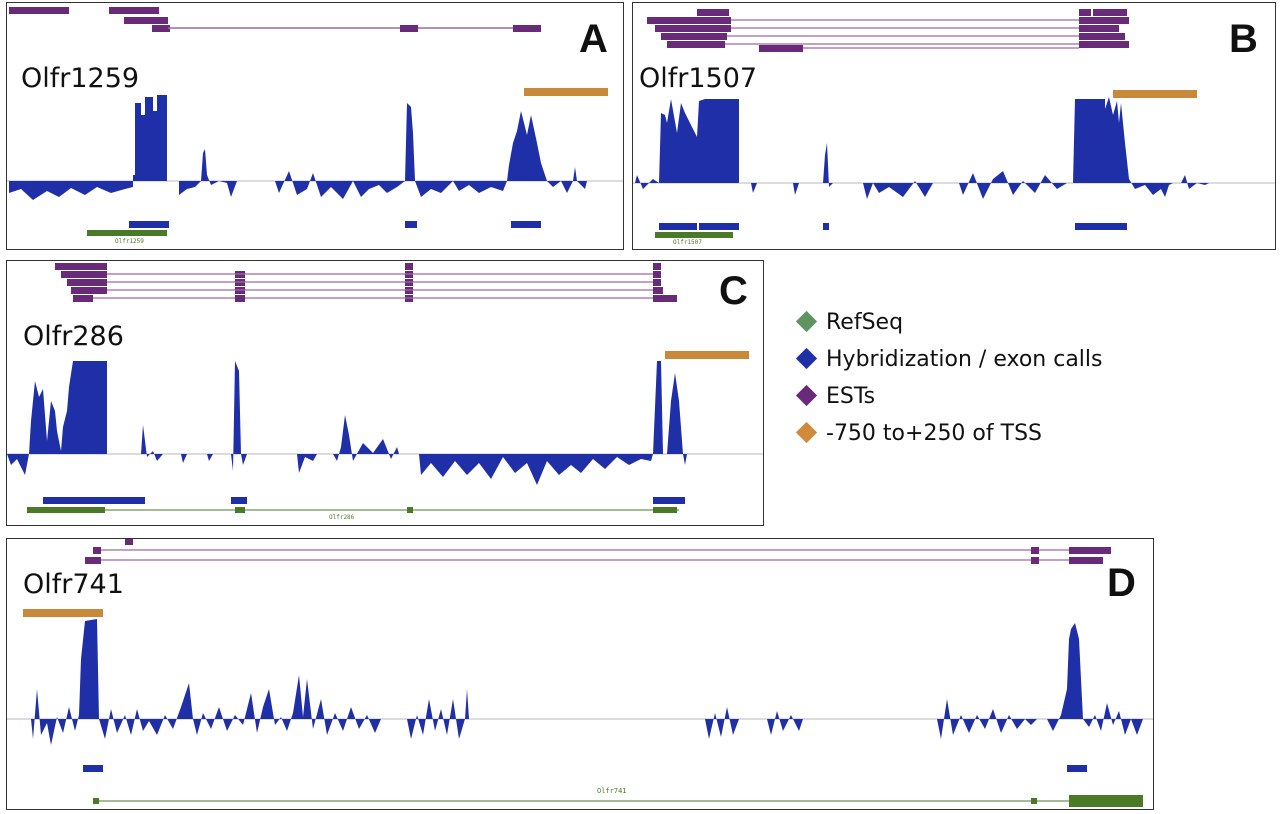 The image size is (1280, 814). I want to click on legend-item-tss: -750 to+250 of TSS, so click(948, 433).